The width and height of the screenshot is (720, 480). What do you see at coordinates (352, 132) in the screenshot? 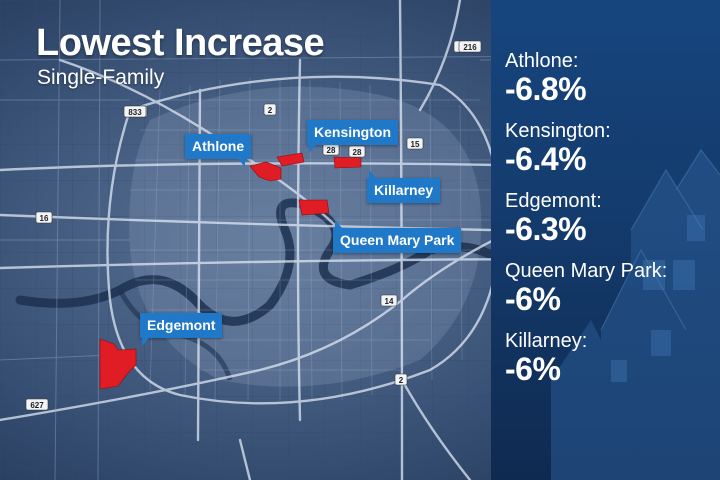
I see `callout-kensington-label: Kensington` at bounding box center [352, 132].